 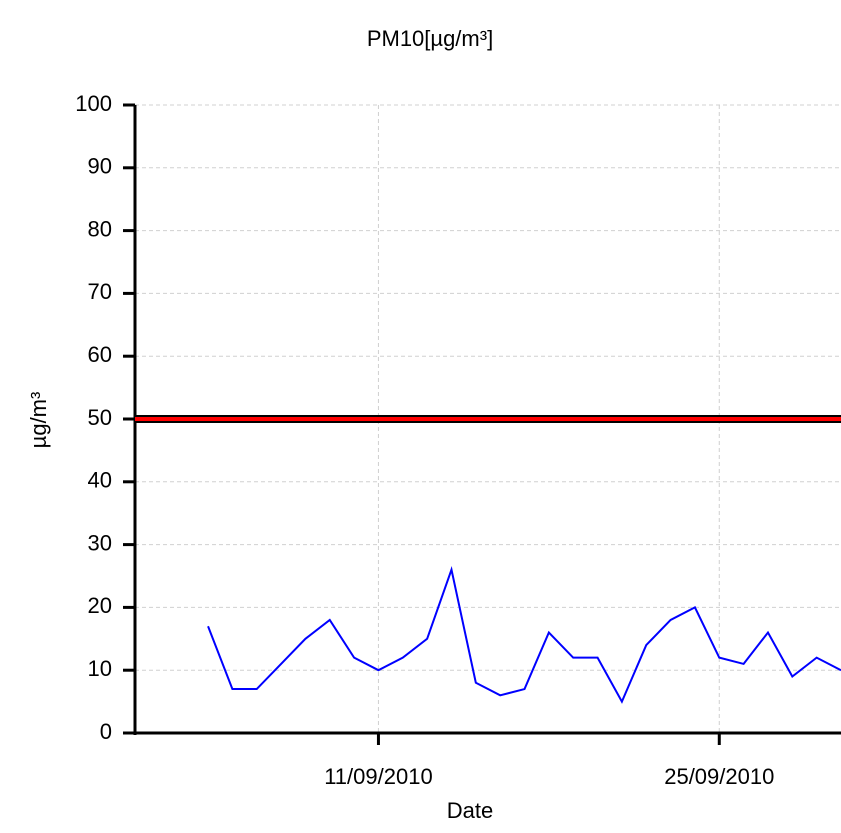 I want to click on x-tick-label: 11/09/2010, so click(x=378, y=776).